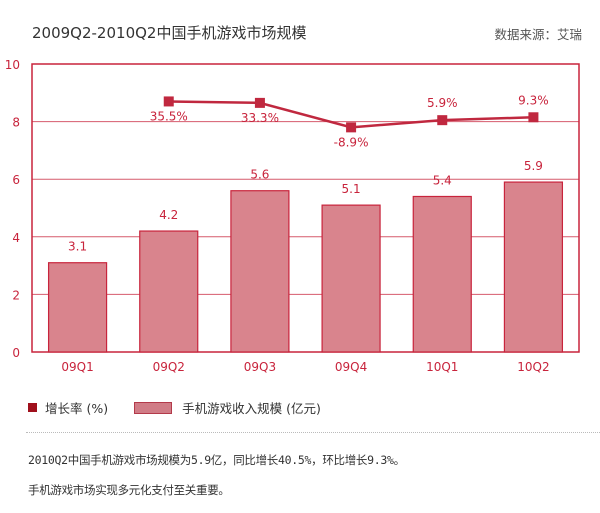 This screenshot has width=600, height=513. Describe the element at coordinates (32, 407) in the screenshot. I see `legend-square-icon` at that location.